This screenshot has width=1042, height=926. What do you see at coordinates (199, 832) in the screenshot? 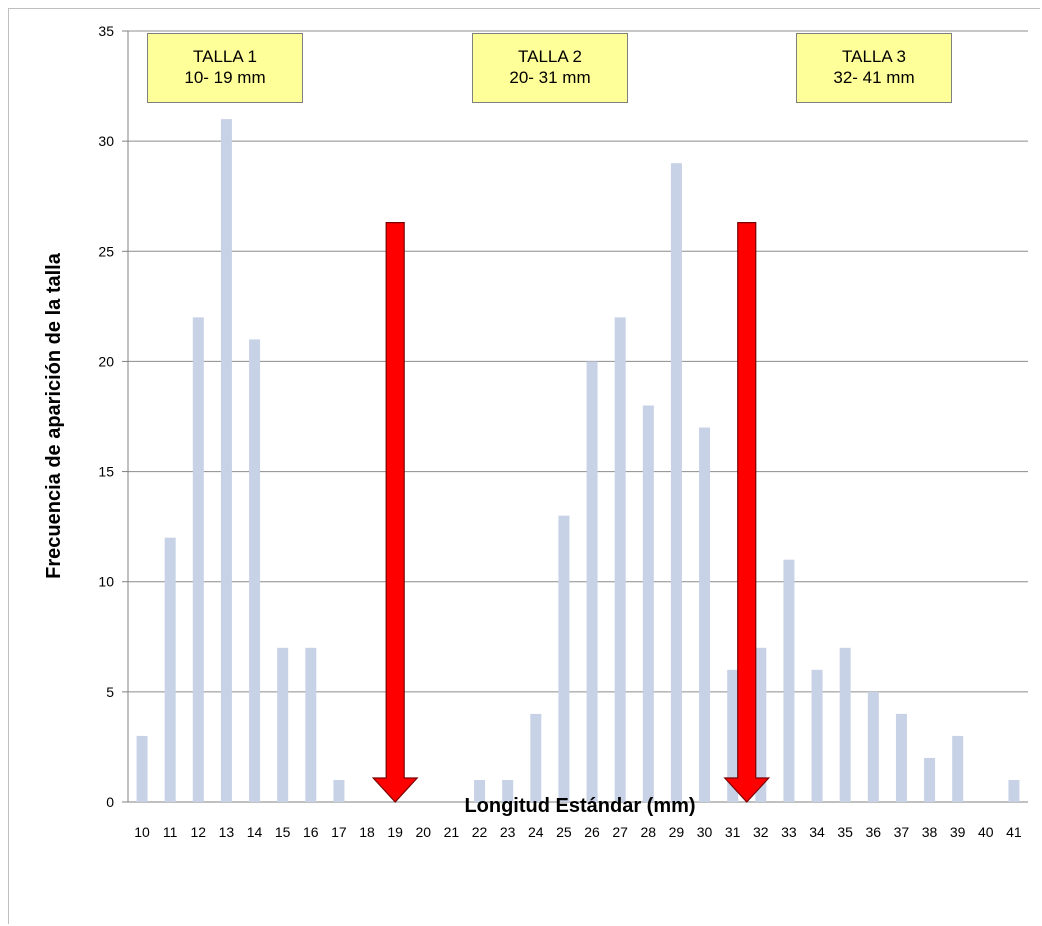
I see `x-tick-label: 12` at bounding box center [199, 832].